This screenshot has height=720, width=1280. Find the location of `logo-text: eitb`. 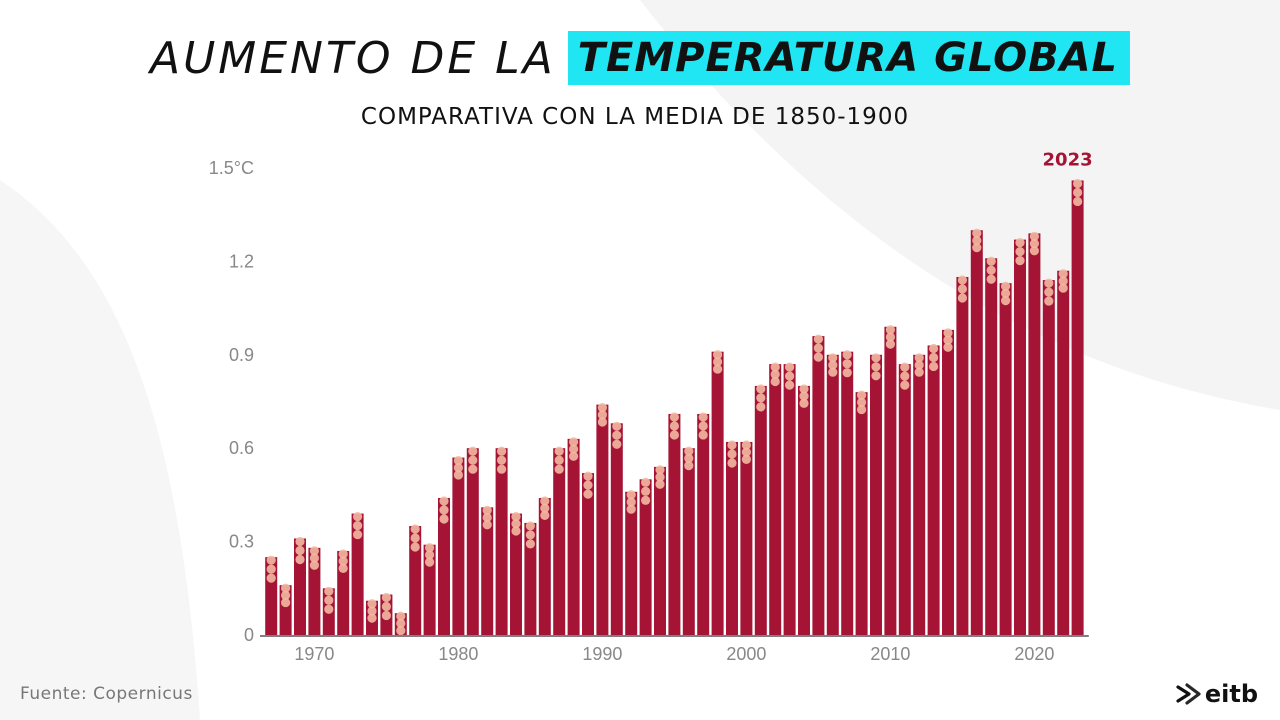

logo-text: eitb is located at coordinates (1231, 694).